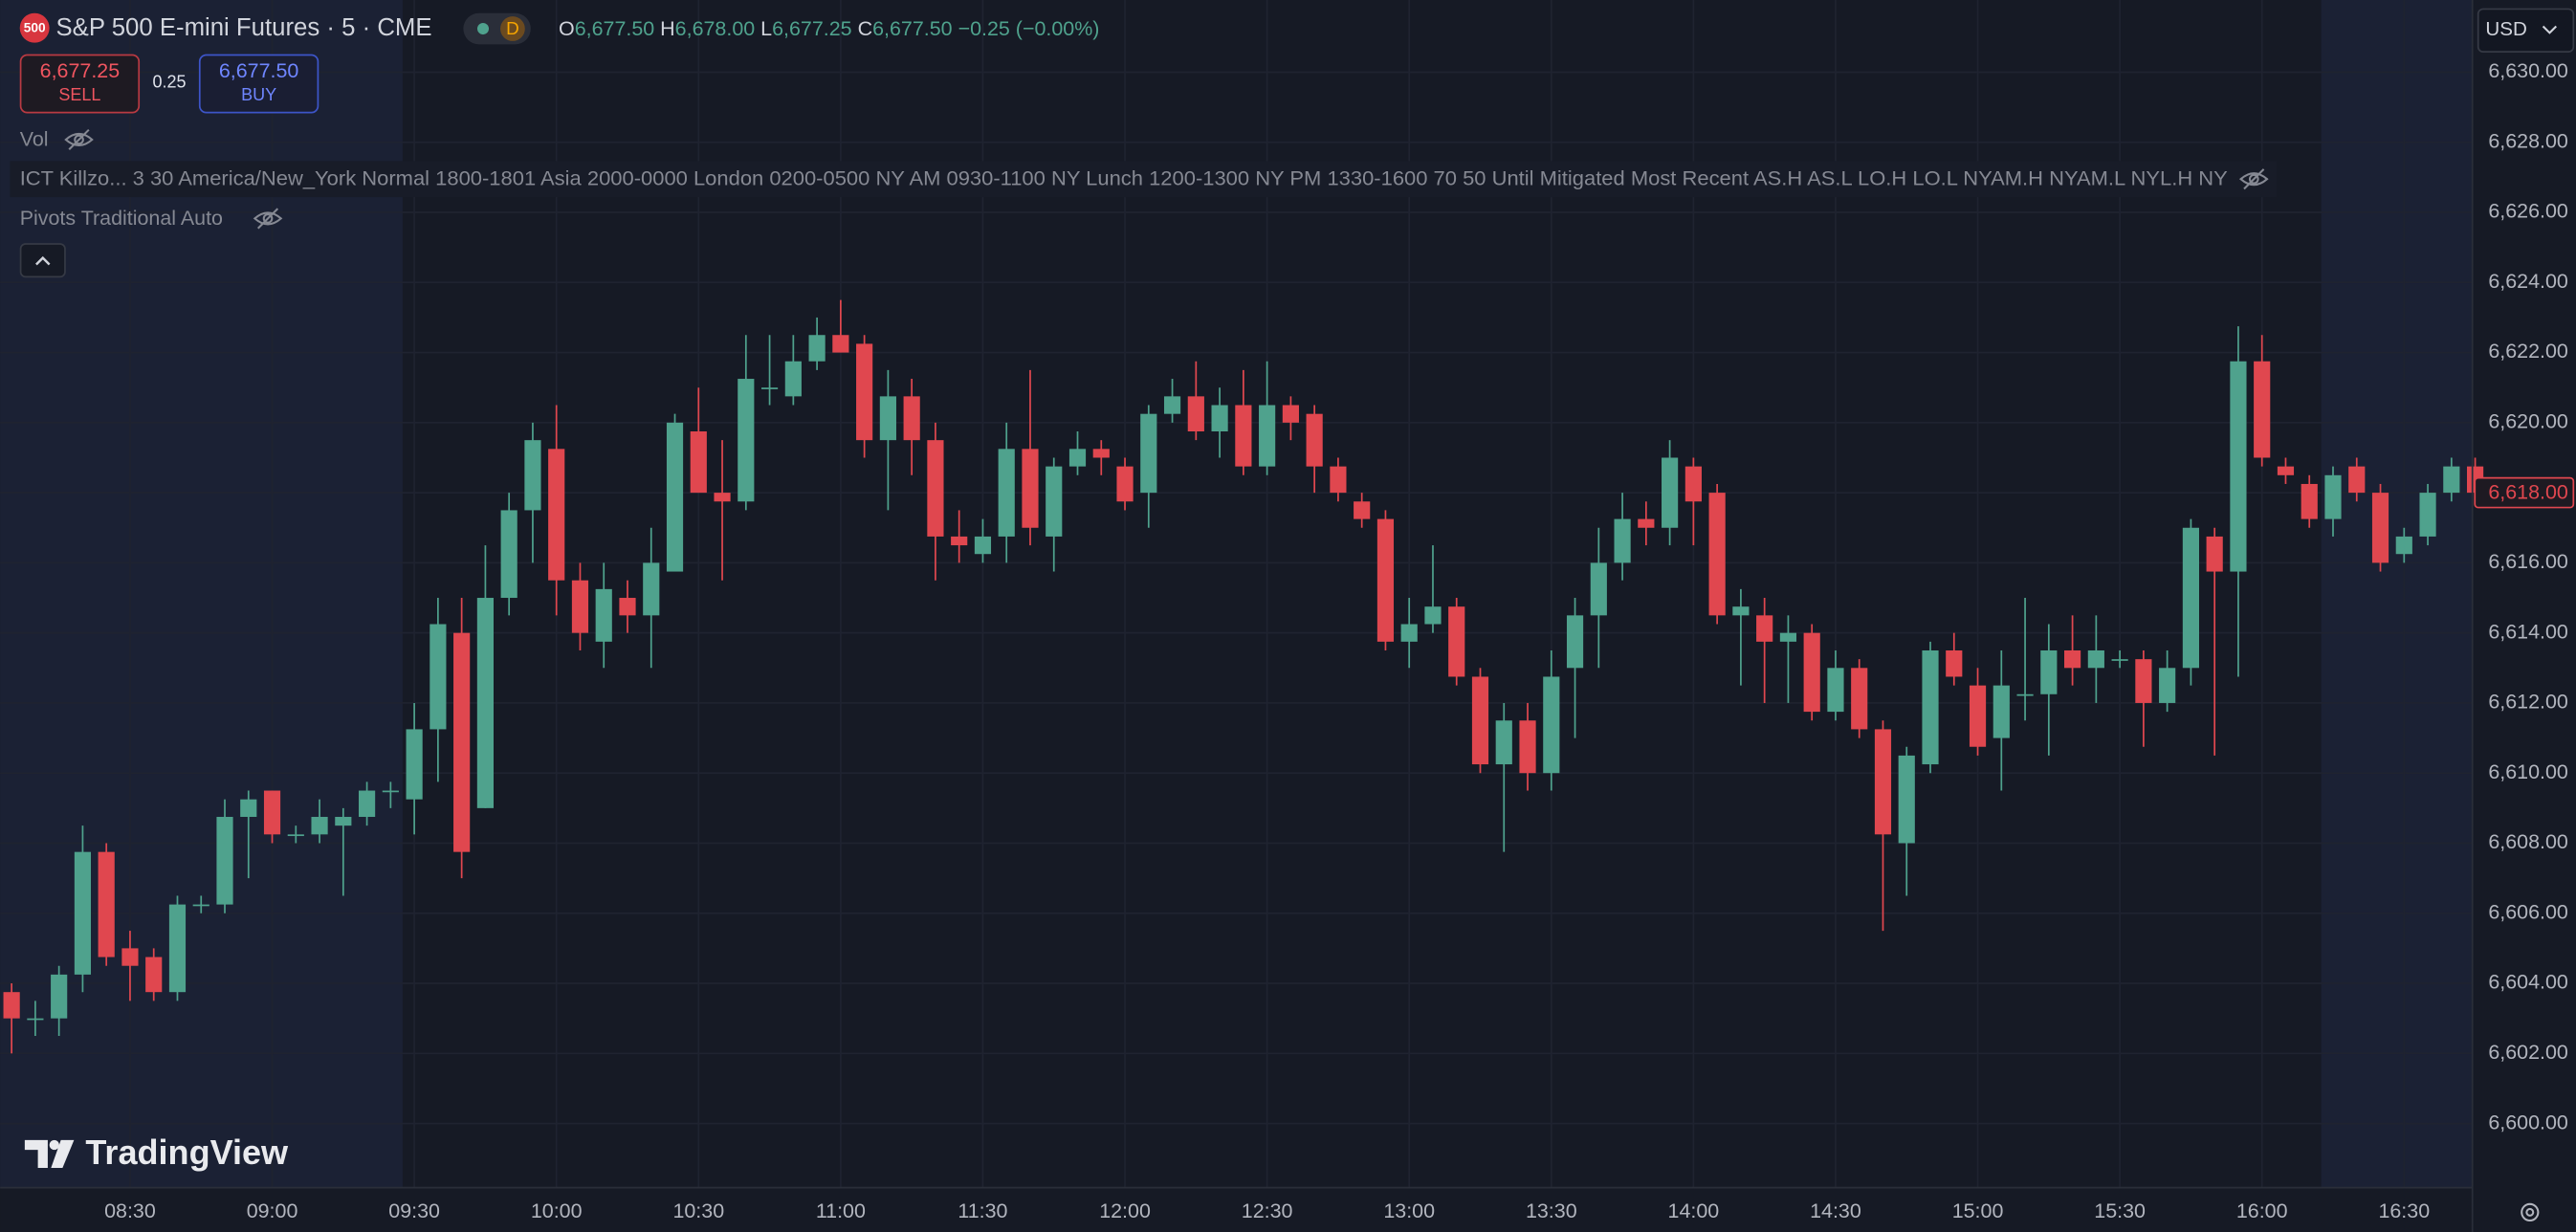 The height and width of the screenshot is (1232, 2576). Describe the element at coordinates (766, 28) in the screenshot. I see `ohlc-key: L` at that location.